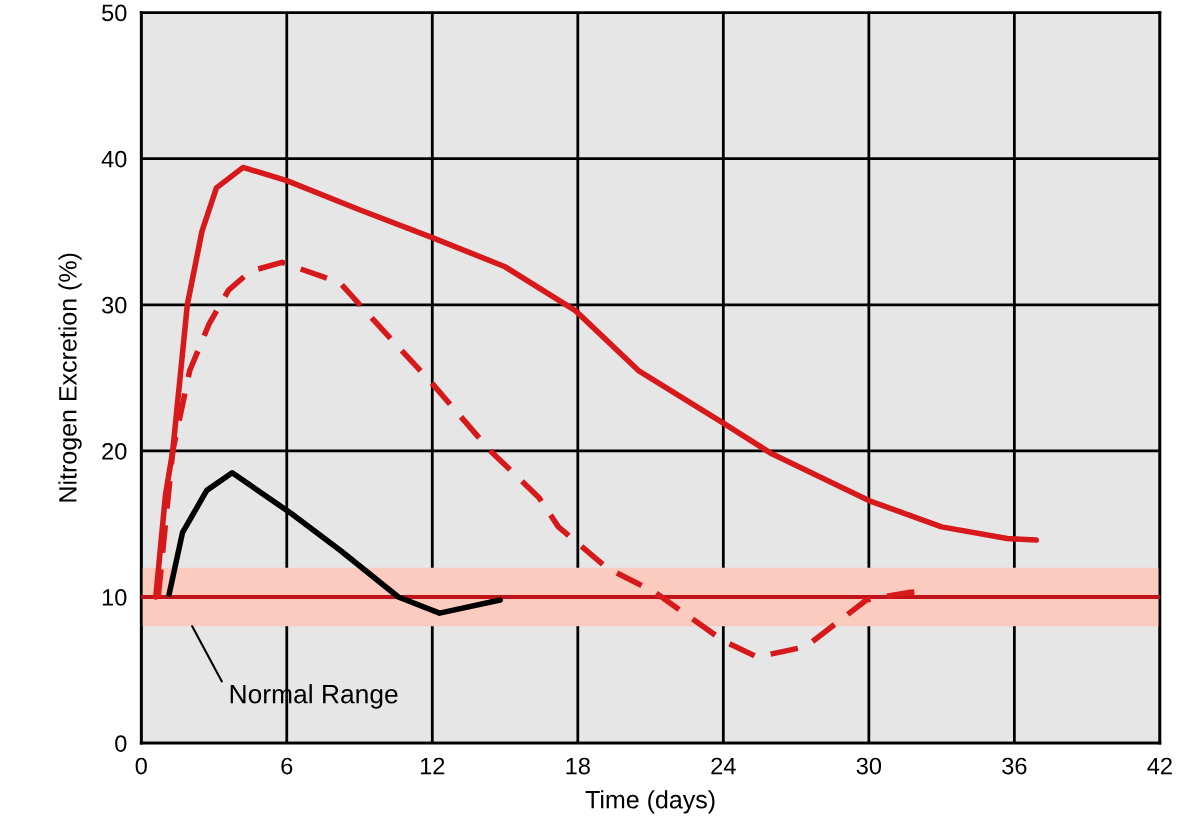 This screenshot has width=1197, height=835. Describe the element at coordinates (70, 377) in the screenshot. I see `y-axis-title: Nitrogen Excretion (%)` at that location.